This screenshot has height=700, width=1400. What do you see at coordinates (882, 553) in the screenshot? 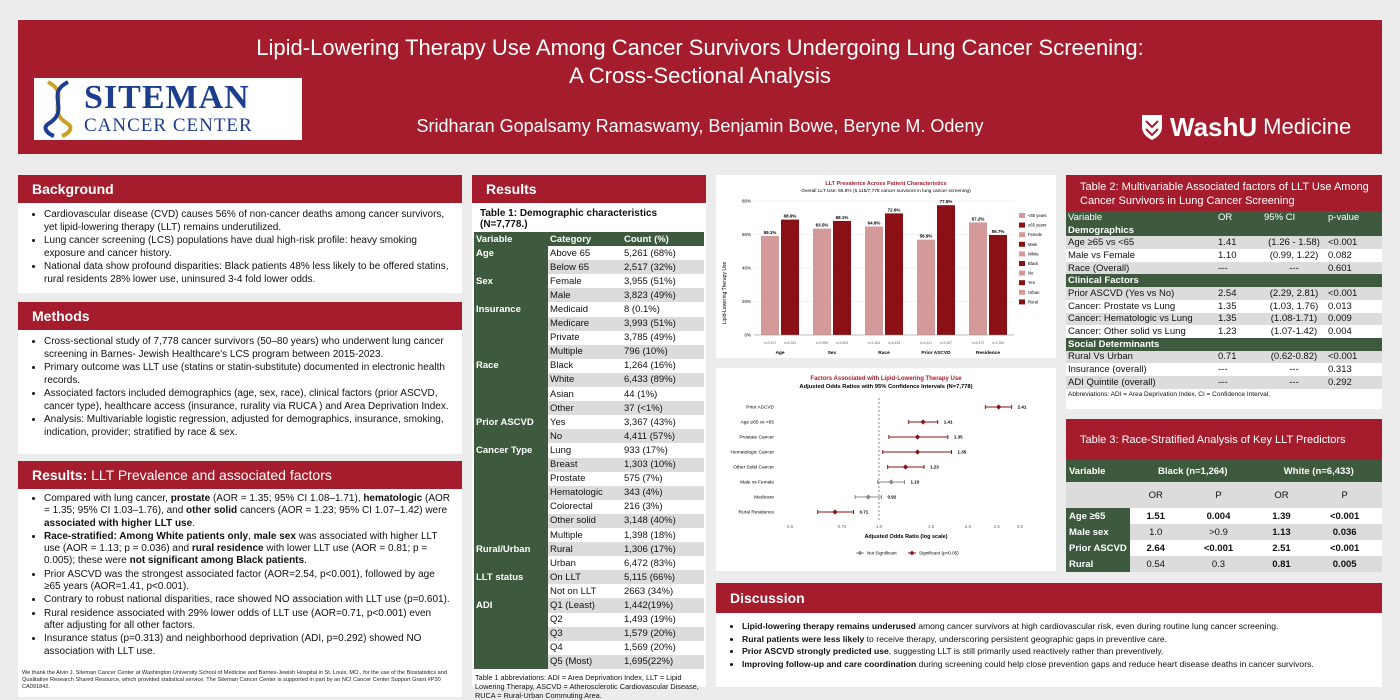
I see `forest-legend-label: Not Significant` at bounding box center [882, 553].